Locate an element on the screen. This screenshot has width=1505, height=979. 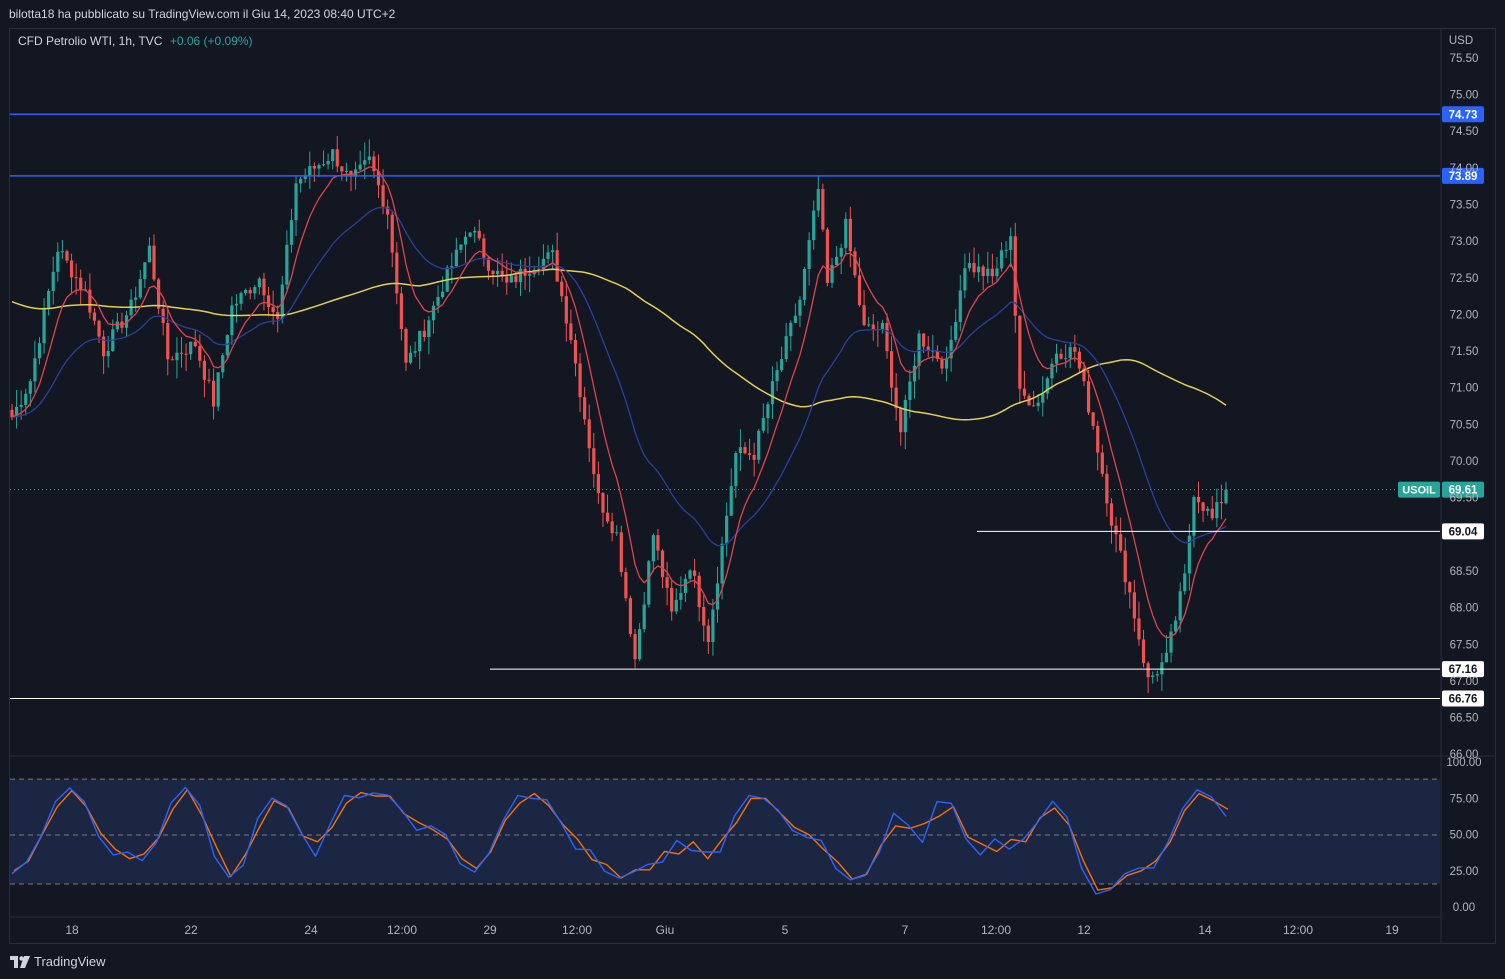
price-tick-label: 73.50 is located at coordinates (1464, 205).